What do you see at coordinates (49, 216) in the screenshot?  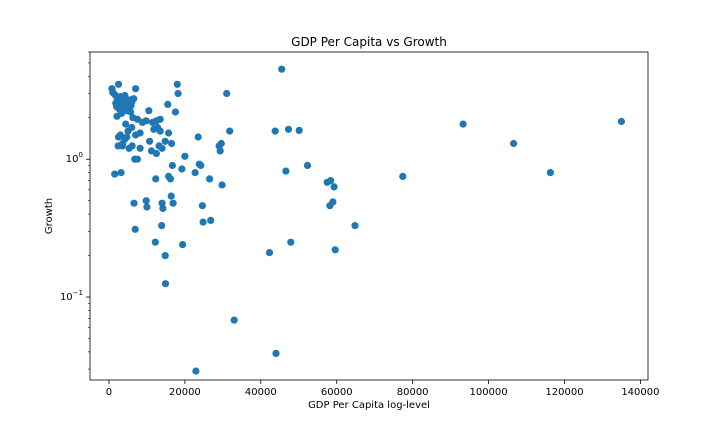 I see `y-axis-title: Growth` at bounding box center [49, 216].